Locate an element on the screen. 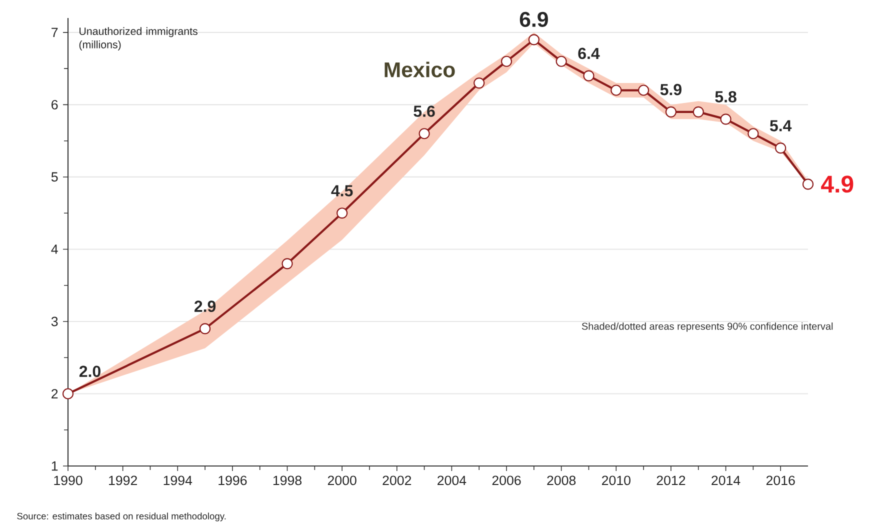 Image resolution: width=871 pixels, height=529 pixels. y-axis-title: Unauthorized immigrants (millions) is located at coordinates (138, 38).